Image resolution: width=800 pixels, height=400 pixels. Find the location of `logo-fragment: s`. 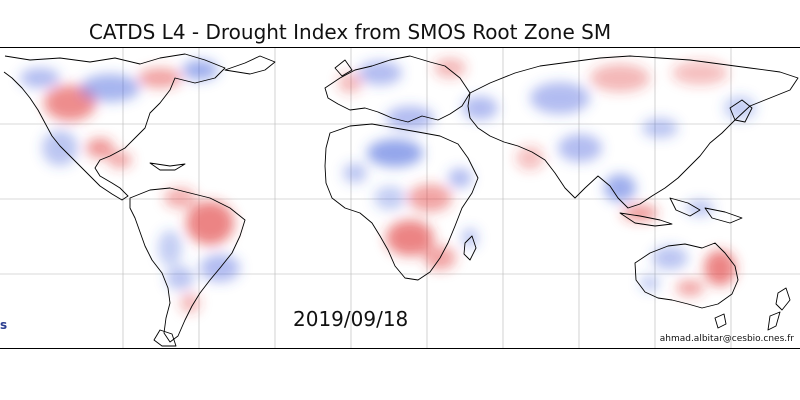

logo-fragment: s is located at coordinates (4, 325).